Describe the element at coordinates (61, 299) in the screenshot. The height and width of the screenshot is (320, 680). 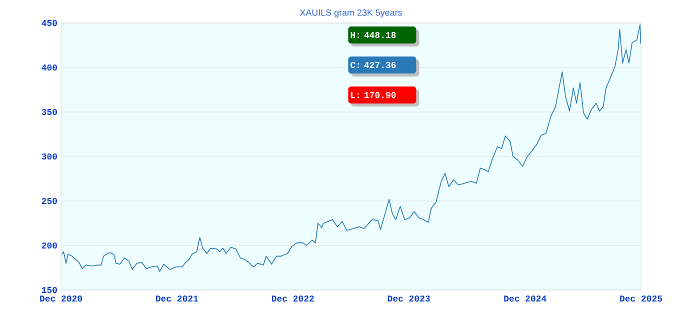
I see `x-tick-label: Dec 2020` at that location.